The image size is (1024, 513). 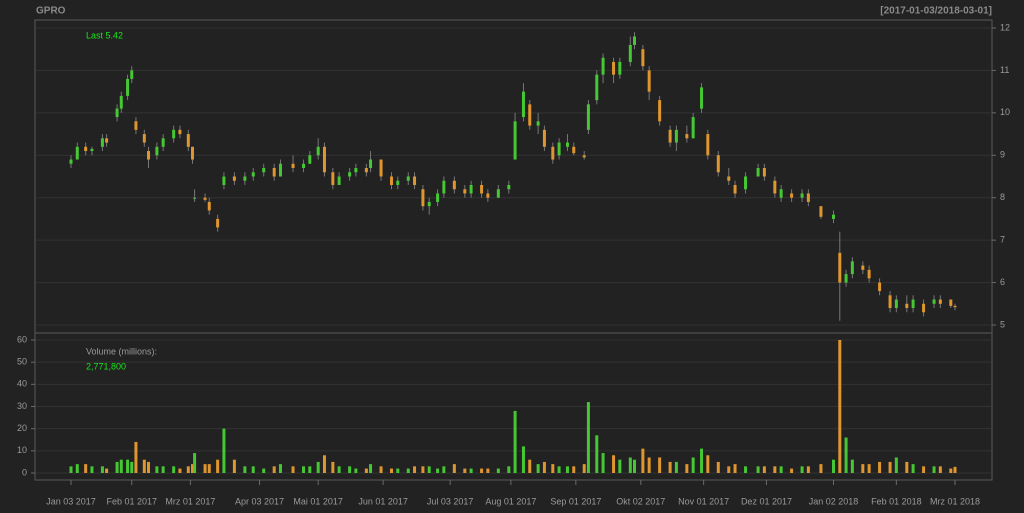 What do you see at coordinates (24, 472) in the screenshot?
I see `y2-tick-label: 0` at bounding box center [24, 472].